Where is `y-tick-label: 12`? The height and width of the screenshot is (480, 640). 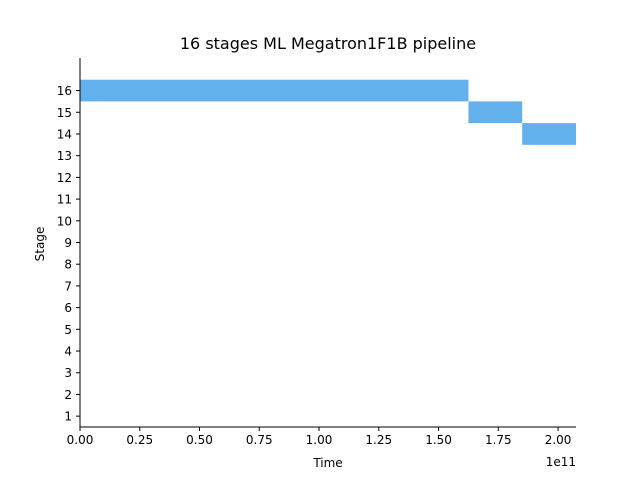 y-tick-label: 12 is located at coordinates (64, 178).